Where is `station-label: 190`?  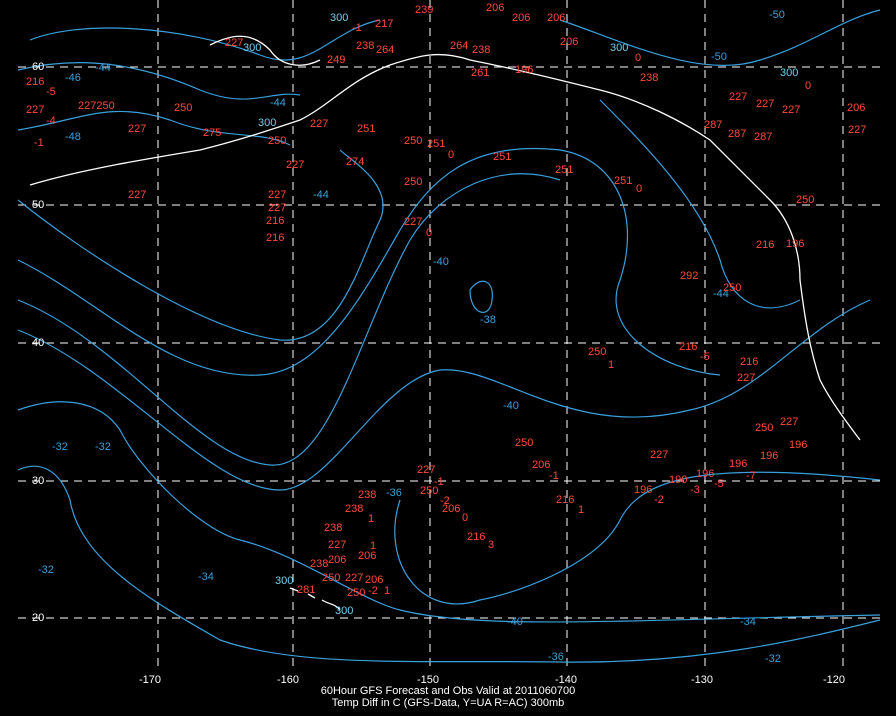 station-label: 190 is located at coordinates (678, 480).